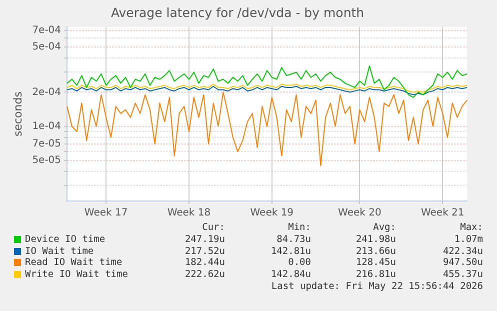  What do you see at coordinates (462, 262) in the screenshot?
I see `text: 947.50u` at bounding box center [462, 262].